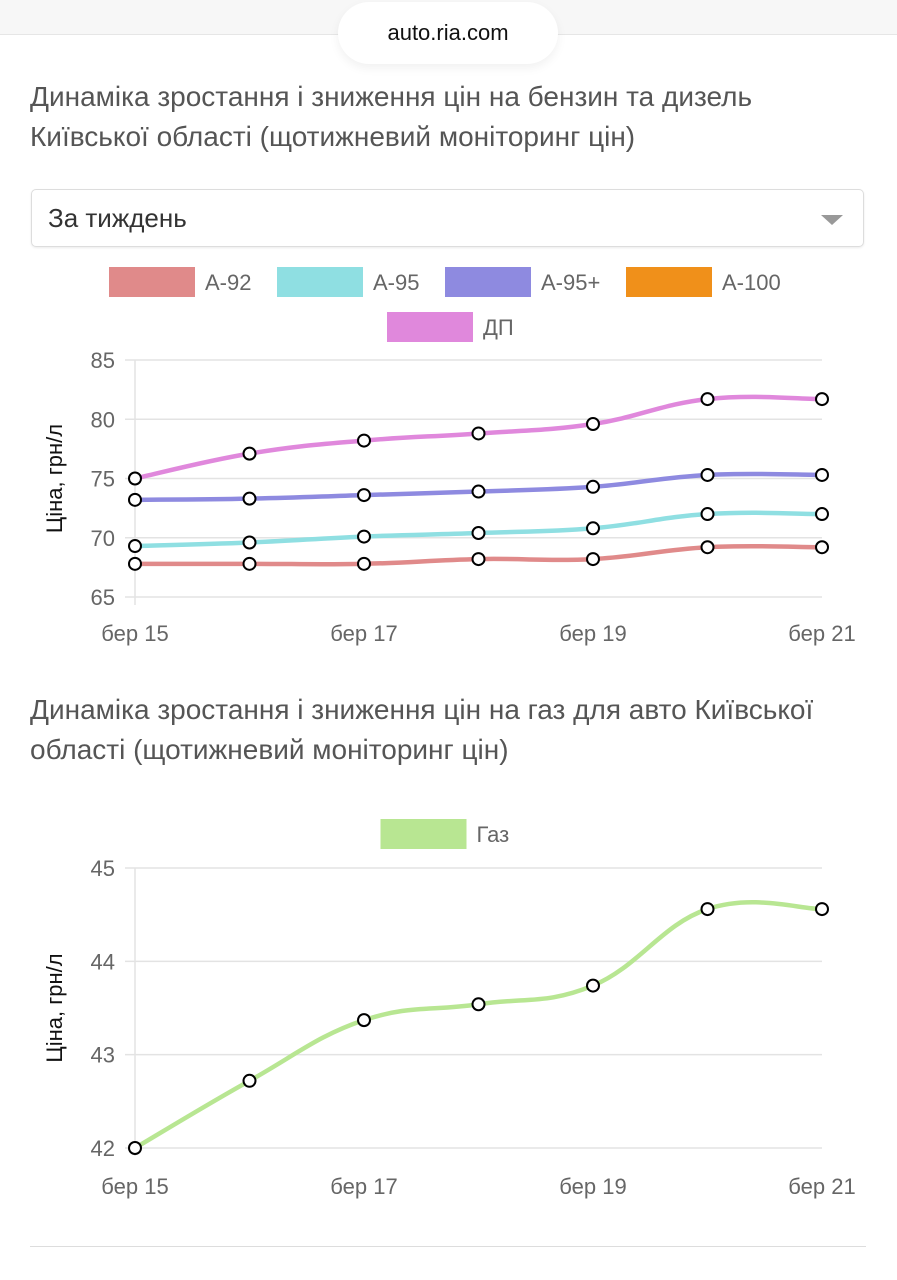  Describe the element at coordinates (707, 547) in the screenshot. I see `data-point-А-92-бер 20` at that location.